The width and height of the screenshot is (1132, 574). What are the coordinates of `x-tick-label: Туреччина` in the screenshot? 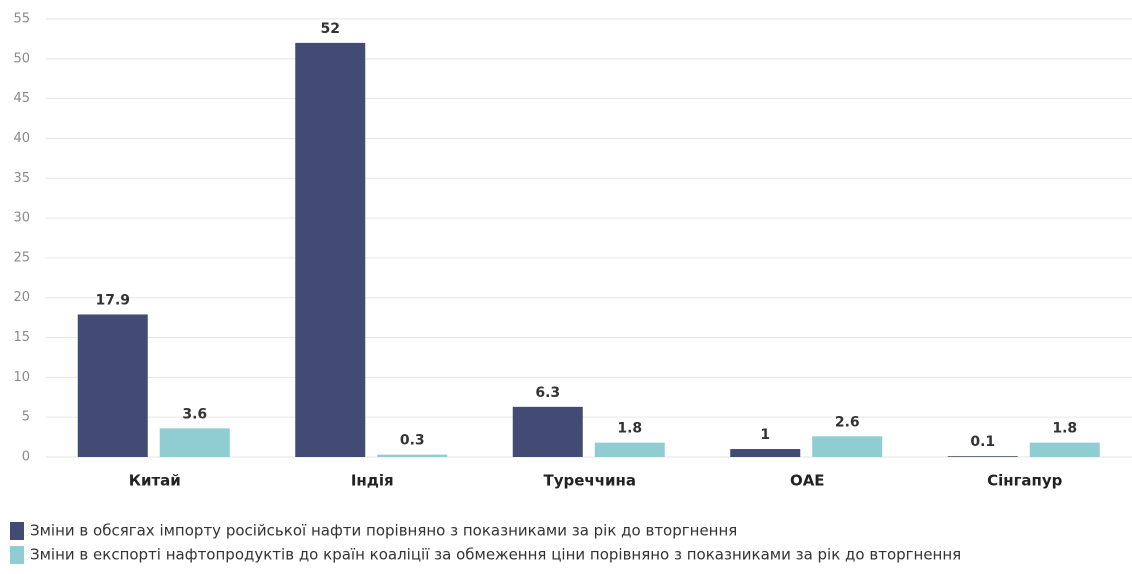 It's located at (589, 481).